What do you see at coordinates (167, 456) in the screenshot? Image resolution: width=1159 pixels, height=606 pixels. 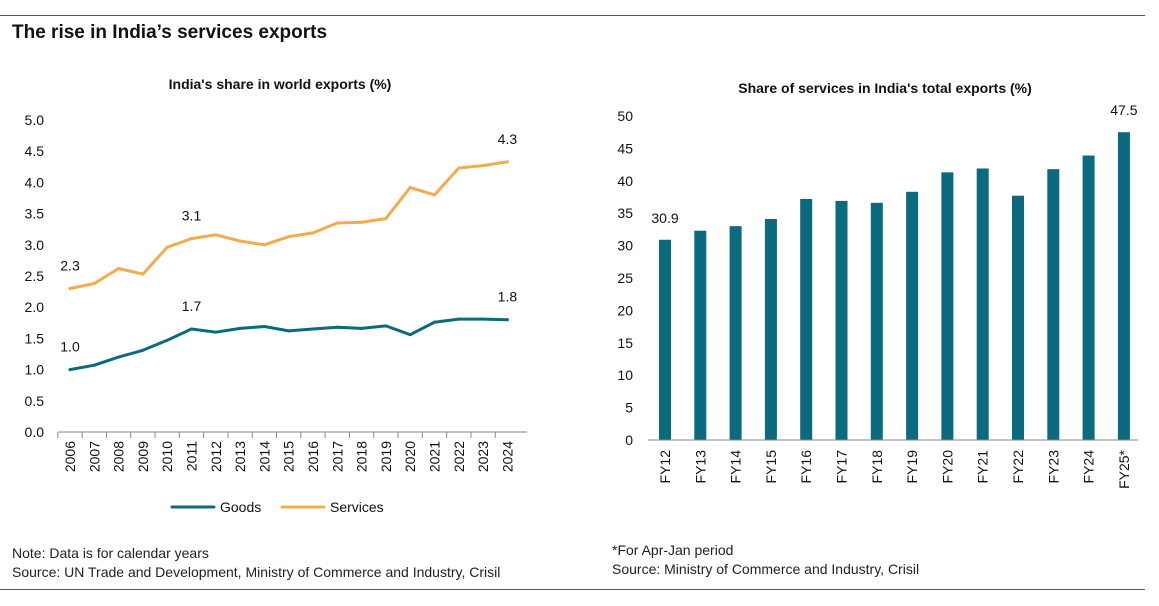 I see `line-x-tick-label: 2010` at bounding box center [167, 456].